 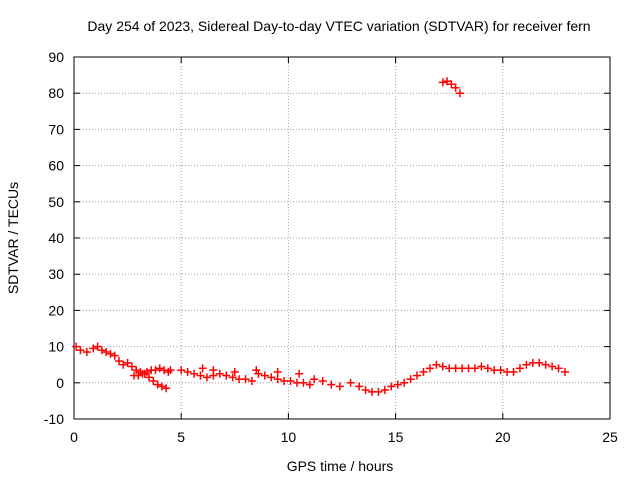 I want to click on y-tick-label: 0, so click(x=60, y=383).